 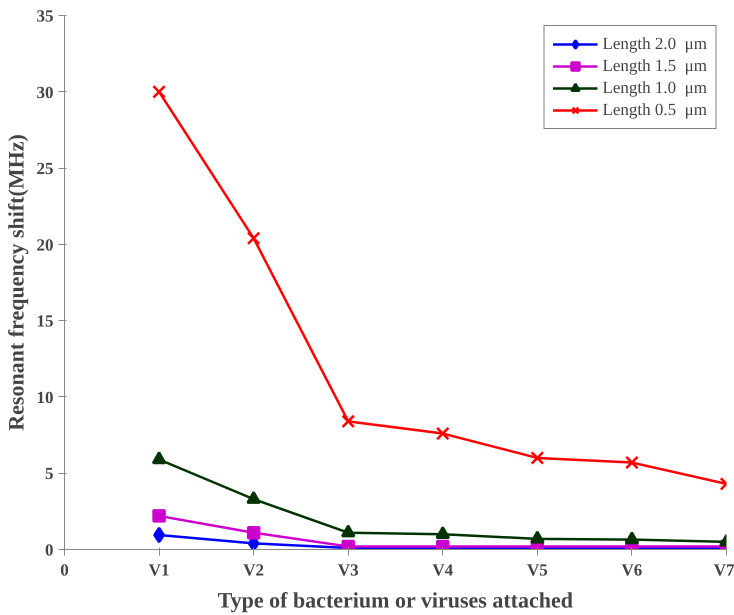 What do you see at coordinates (45, 321) in the screenshot?
I see `y-tick-label: 15` at bounding box center [45, 321].